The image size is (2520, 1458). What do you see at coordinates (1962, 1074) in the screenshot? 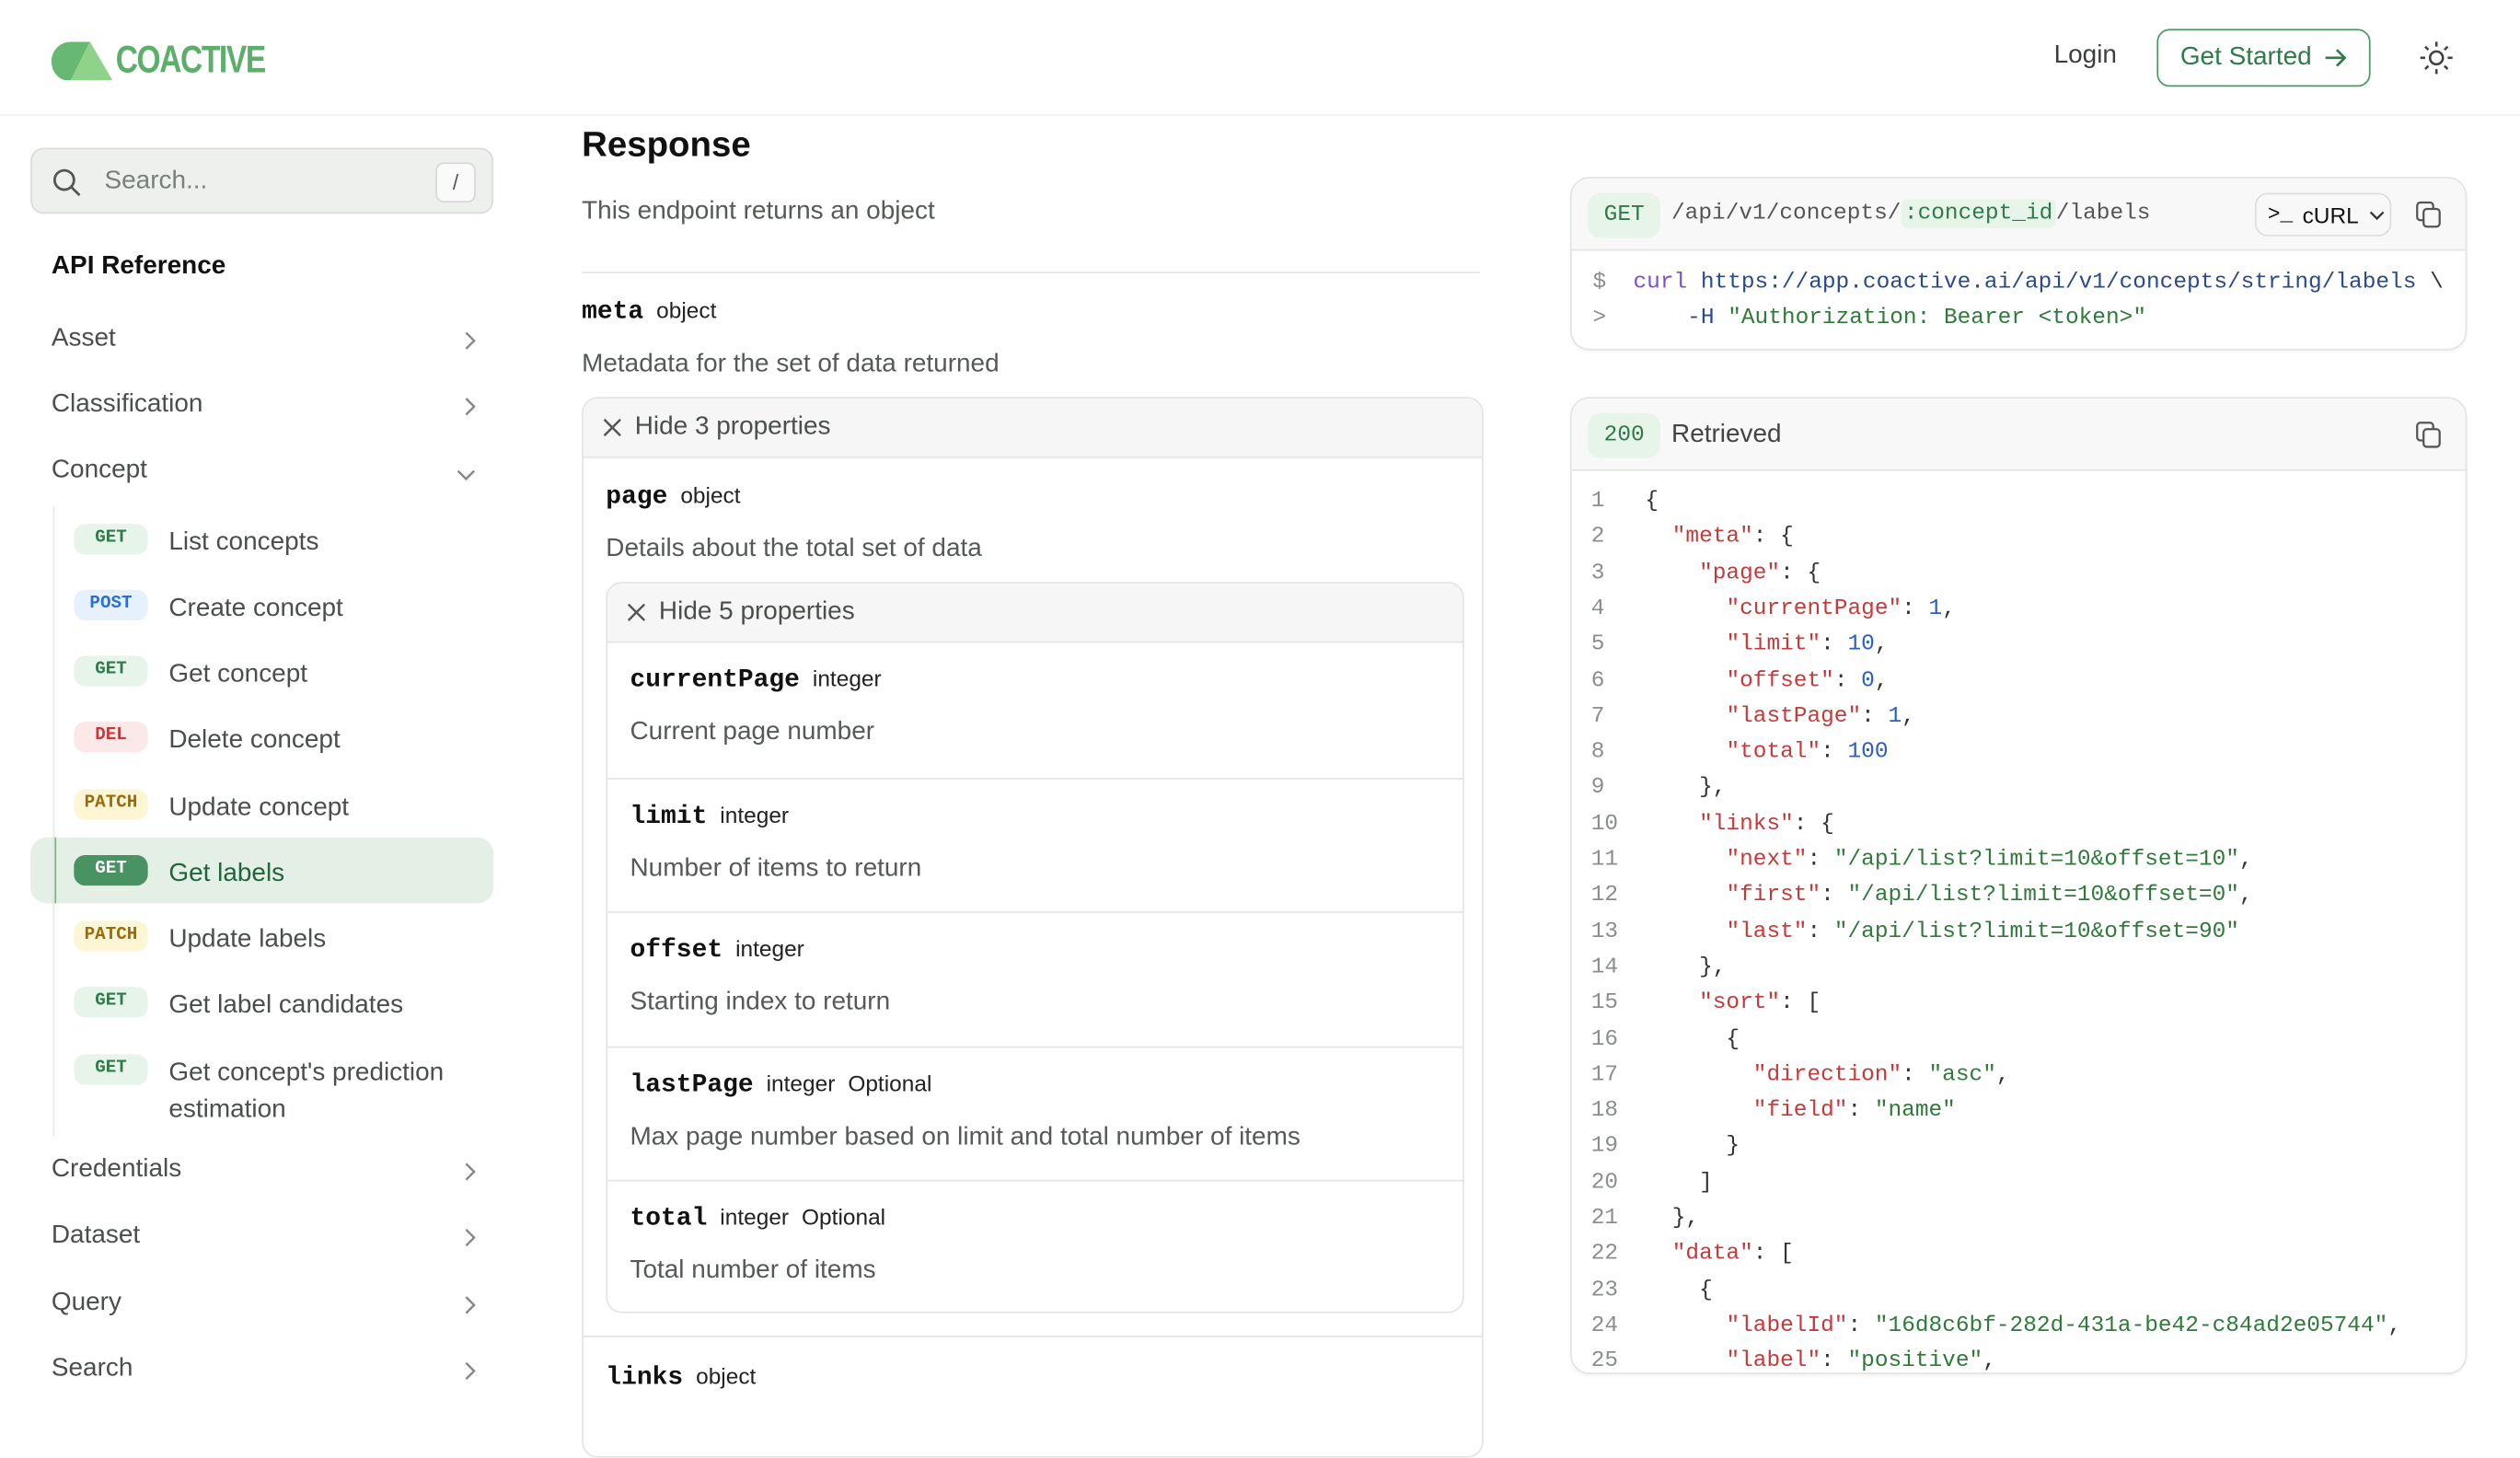
I see `code-token: "asc"` at bounding box center [1962, 1074].